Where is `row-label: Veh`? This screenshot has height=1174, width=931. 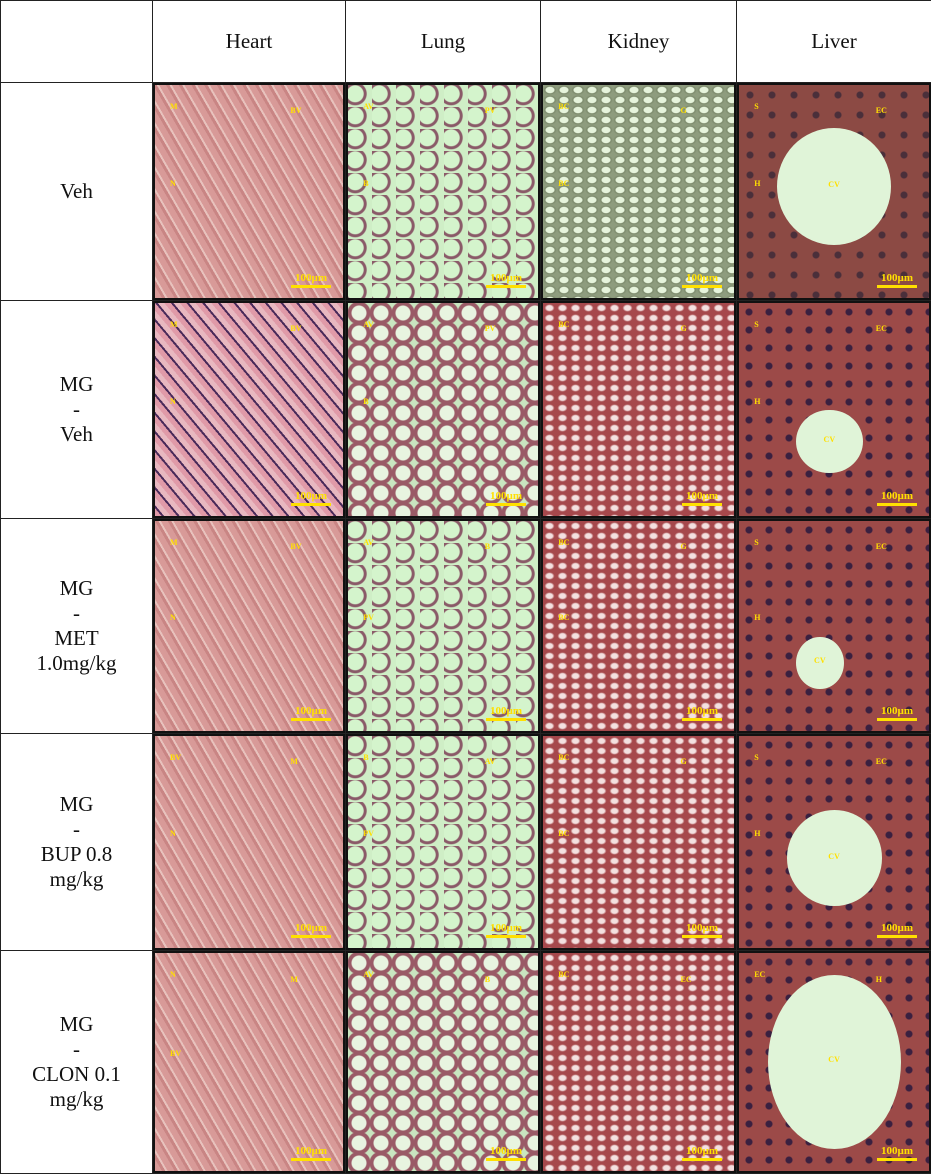 row-label: Veh is located at coordinates (77, 192).